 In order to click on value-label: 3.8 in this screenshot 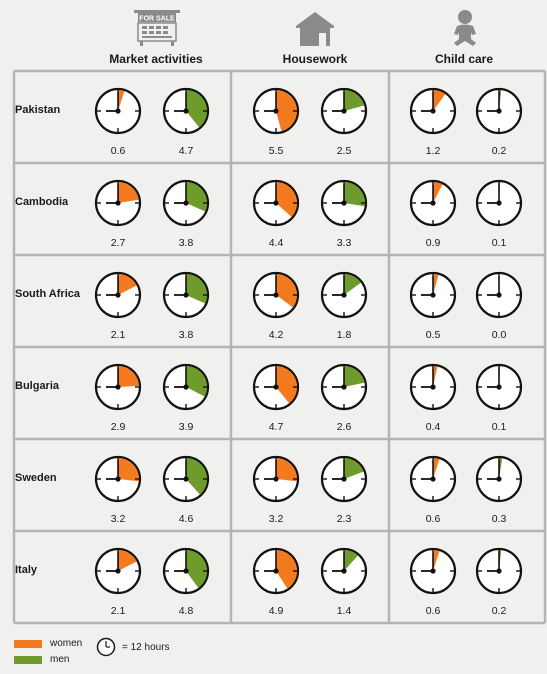, I will do `click(186, 243)`.